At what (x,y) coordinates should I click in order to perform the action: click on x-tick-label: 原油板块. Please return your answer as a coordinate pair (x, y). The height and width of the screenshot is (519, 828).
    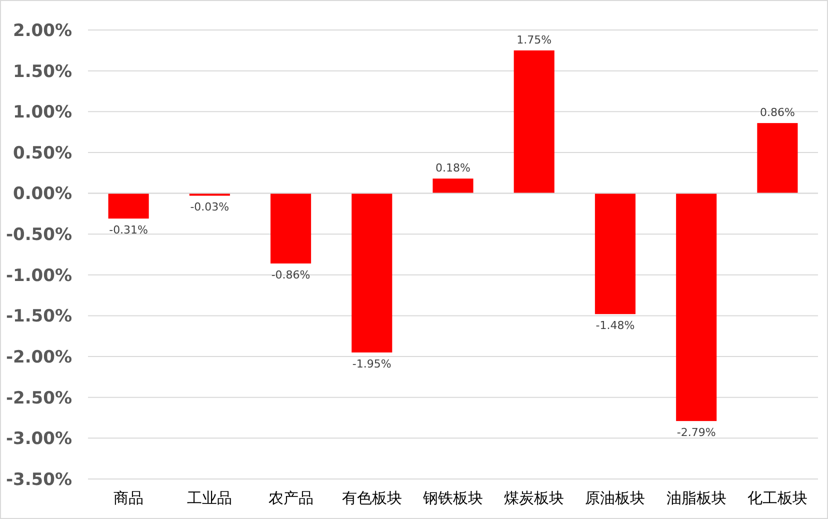
    Looking at the image, I should click on (615, 498).